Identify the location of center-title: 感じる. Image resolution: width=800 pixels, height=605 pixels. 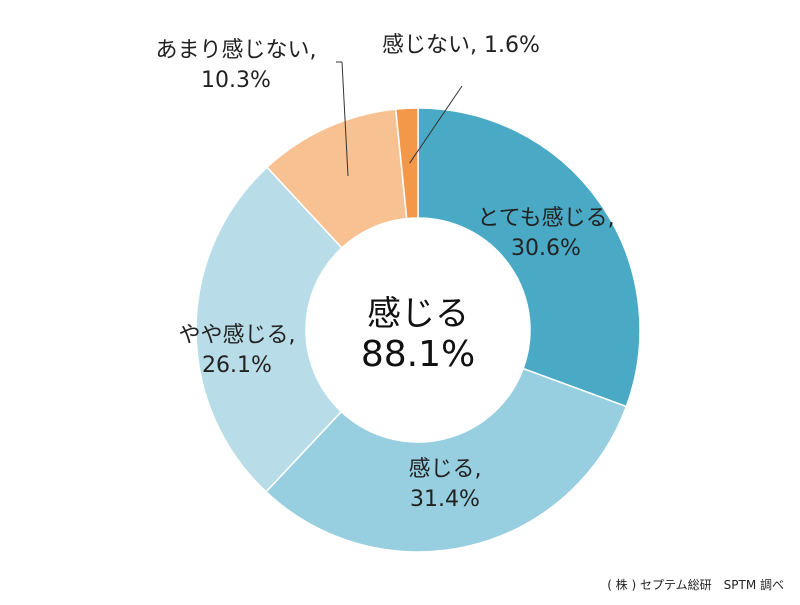
(418, 314).